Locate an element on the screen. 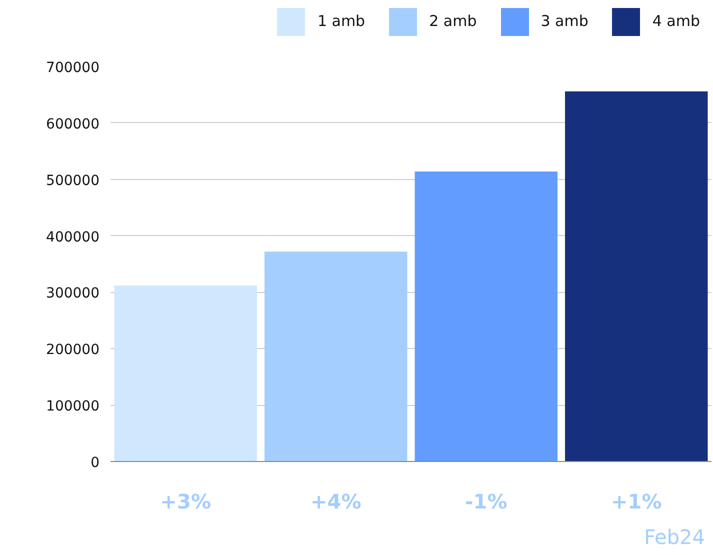 The height and width of the screenshot is (555, 713). legend-label: 4 amb is located at coordinates (676, 21).